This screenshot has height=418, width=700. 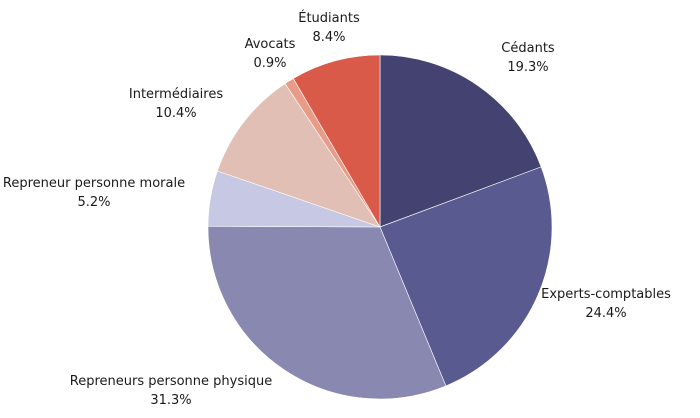 I want to click on slice-label-5: Avocats, so click(x=270, y=44).